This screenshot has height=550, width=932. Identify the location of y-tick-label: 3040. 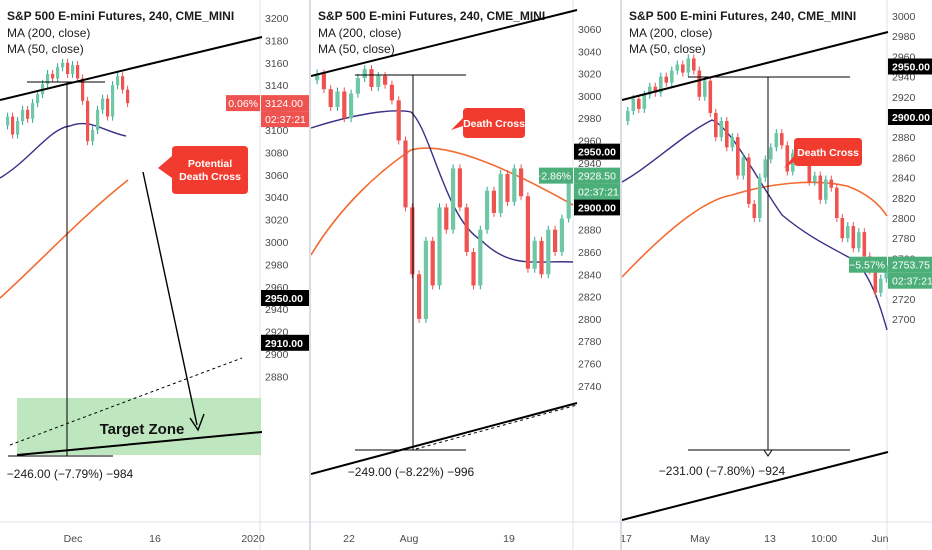
(277, 198).